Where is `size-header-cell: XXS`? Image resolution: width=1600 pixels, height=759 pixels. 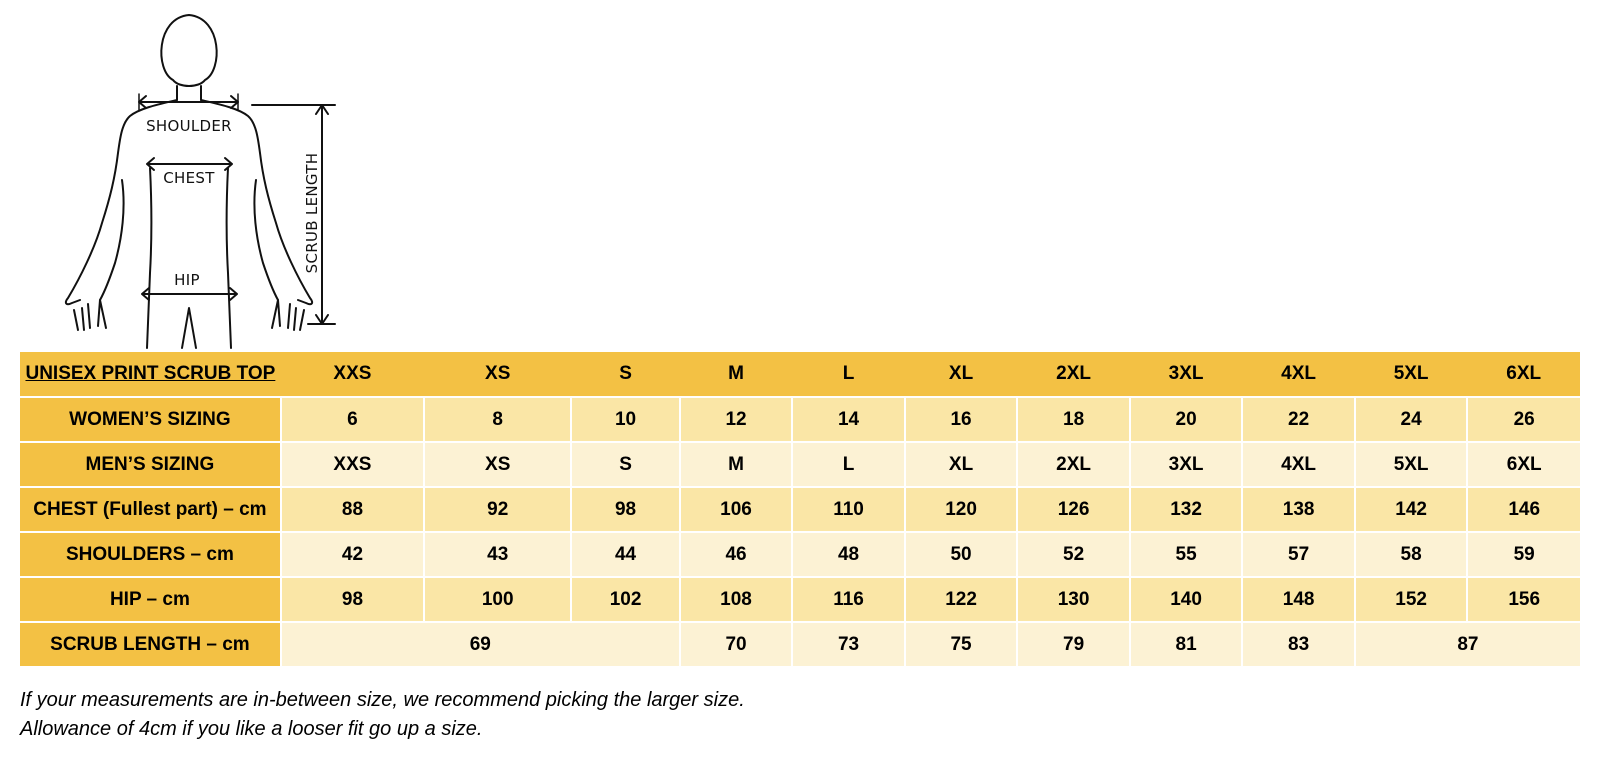
size-header-cell: XXS is located at coordinates (352, 375).